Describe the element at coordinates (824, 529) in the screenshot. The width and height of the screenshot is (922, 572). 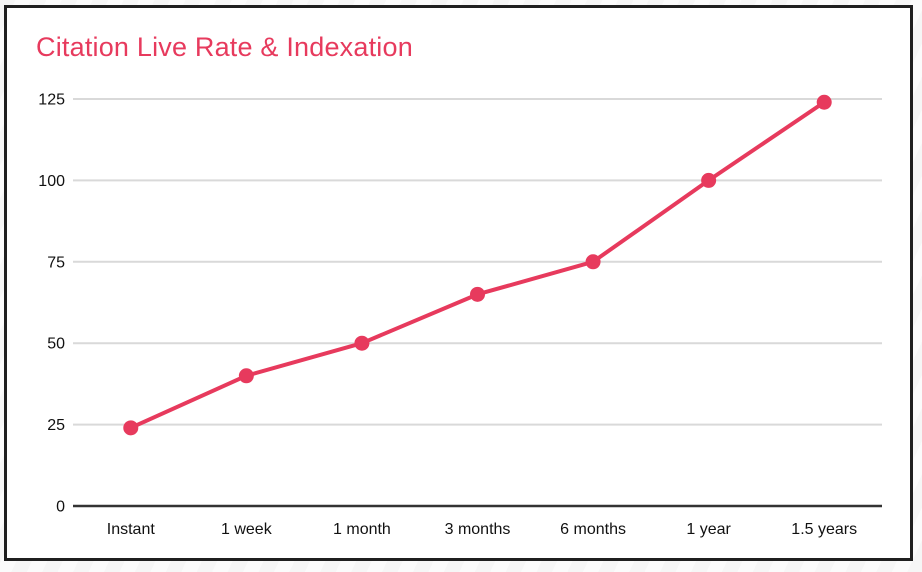
I see `x-axis-label: 1.5 years` at that location.